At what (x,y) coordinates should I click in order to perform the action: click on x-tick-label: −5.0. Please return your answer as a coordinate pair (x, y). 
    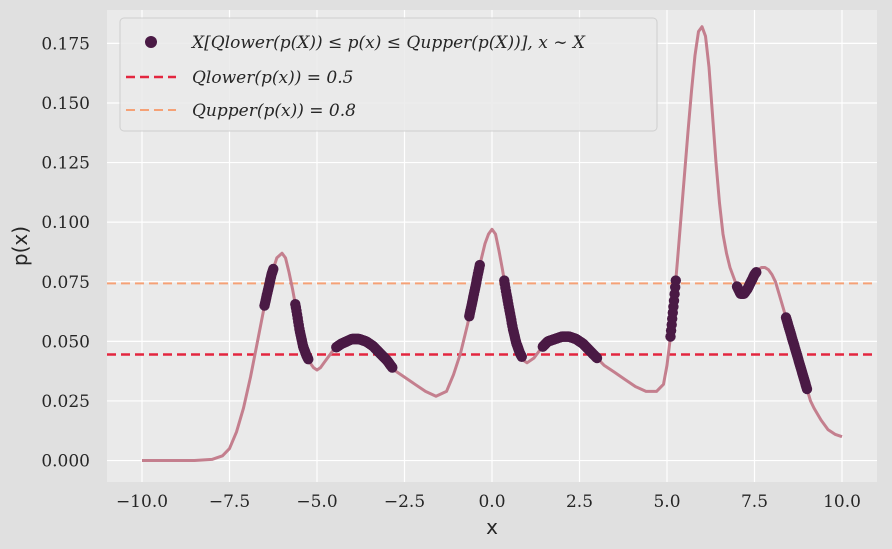
    Looking at the image, I should click on (316, 502).